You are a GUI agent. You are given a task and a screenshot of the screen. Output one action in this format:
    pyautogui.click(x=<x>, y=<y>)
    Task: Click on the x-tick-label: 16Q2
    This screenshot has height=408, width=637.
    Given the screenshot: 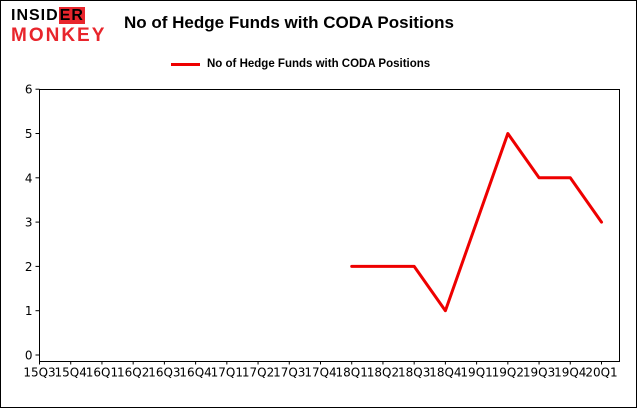 What is the action you would take?
    pyautogui.click(x=133, y=373)
    